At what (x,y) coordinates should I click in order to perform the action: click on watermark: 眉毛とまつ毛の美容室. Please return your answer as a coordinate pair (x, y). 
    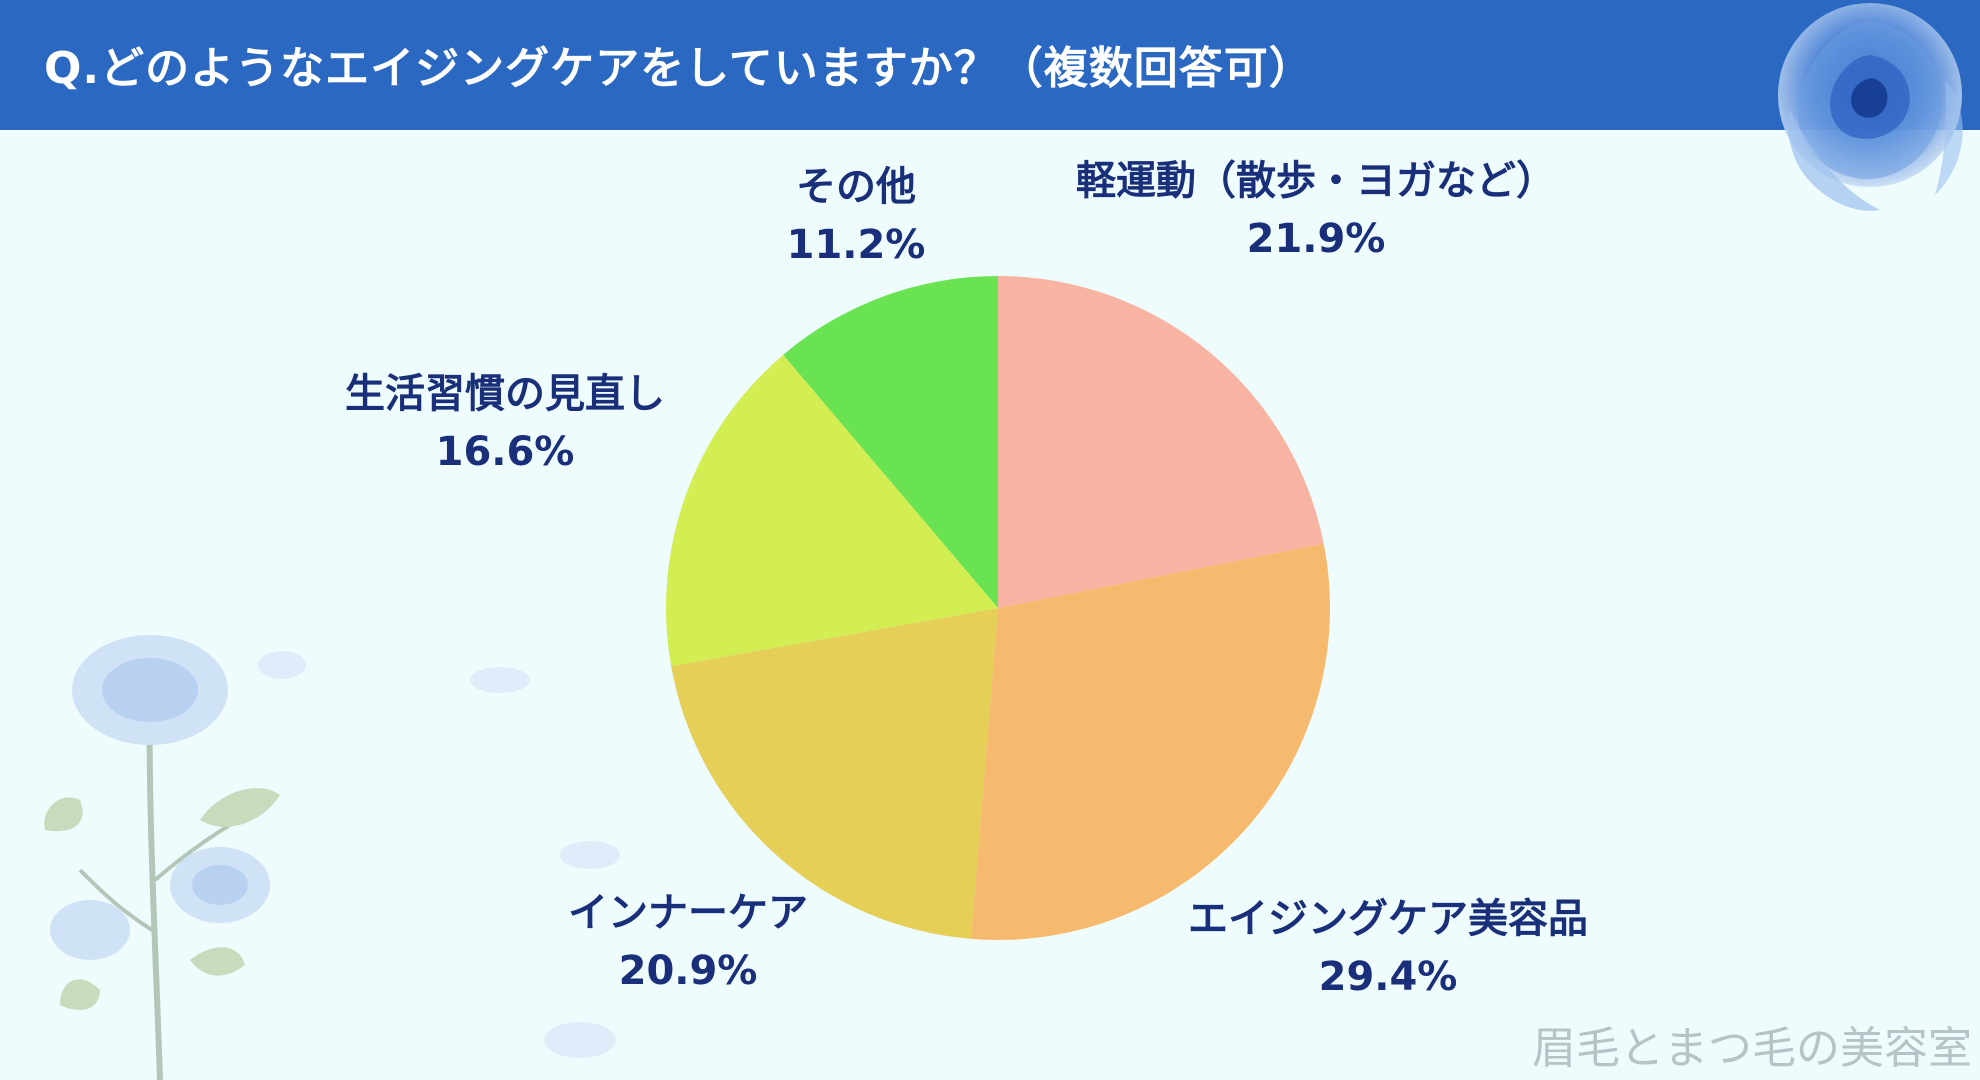
    Looking at the image, I should click on (1752, 1048).